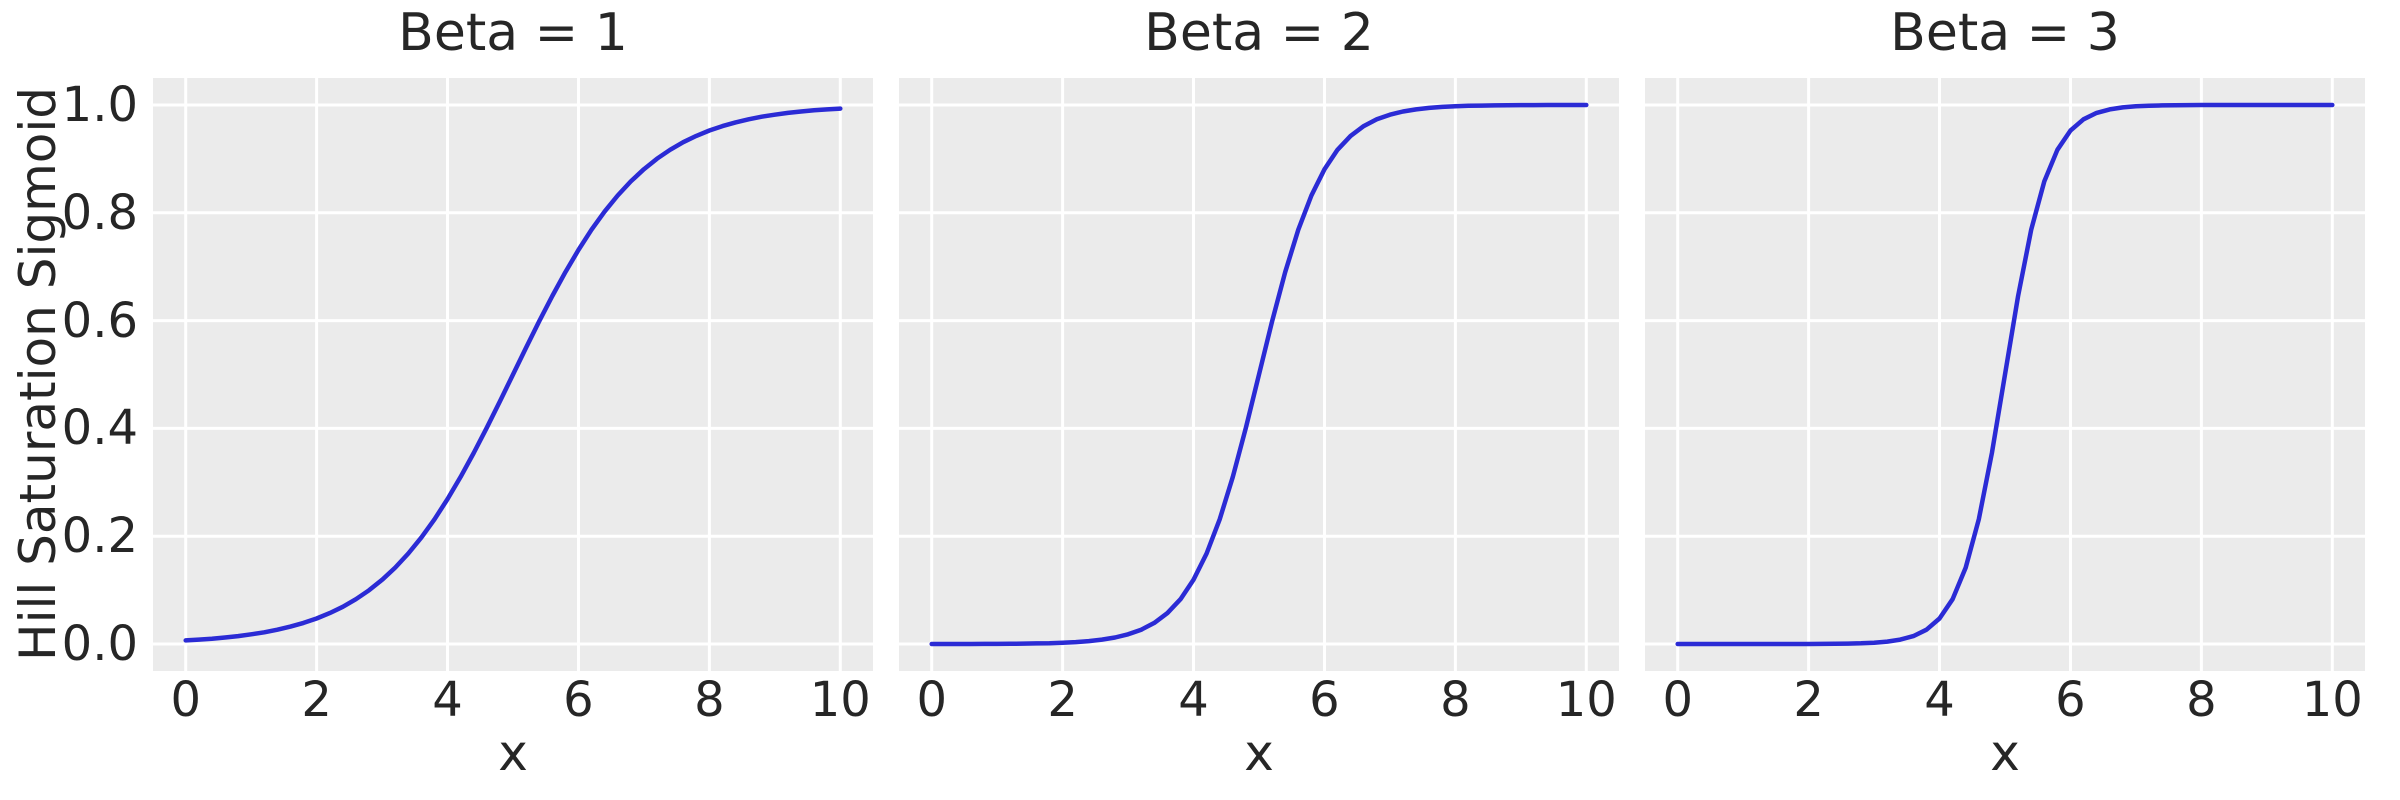 The width and height of the screenshot is (2400, 800). Describe the element at coordinates (99, 428) in the screenshot. I see `y-tick-label: 0.4` at that location.